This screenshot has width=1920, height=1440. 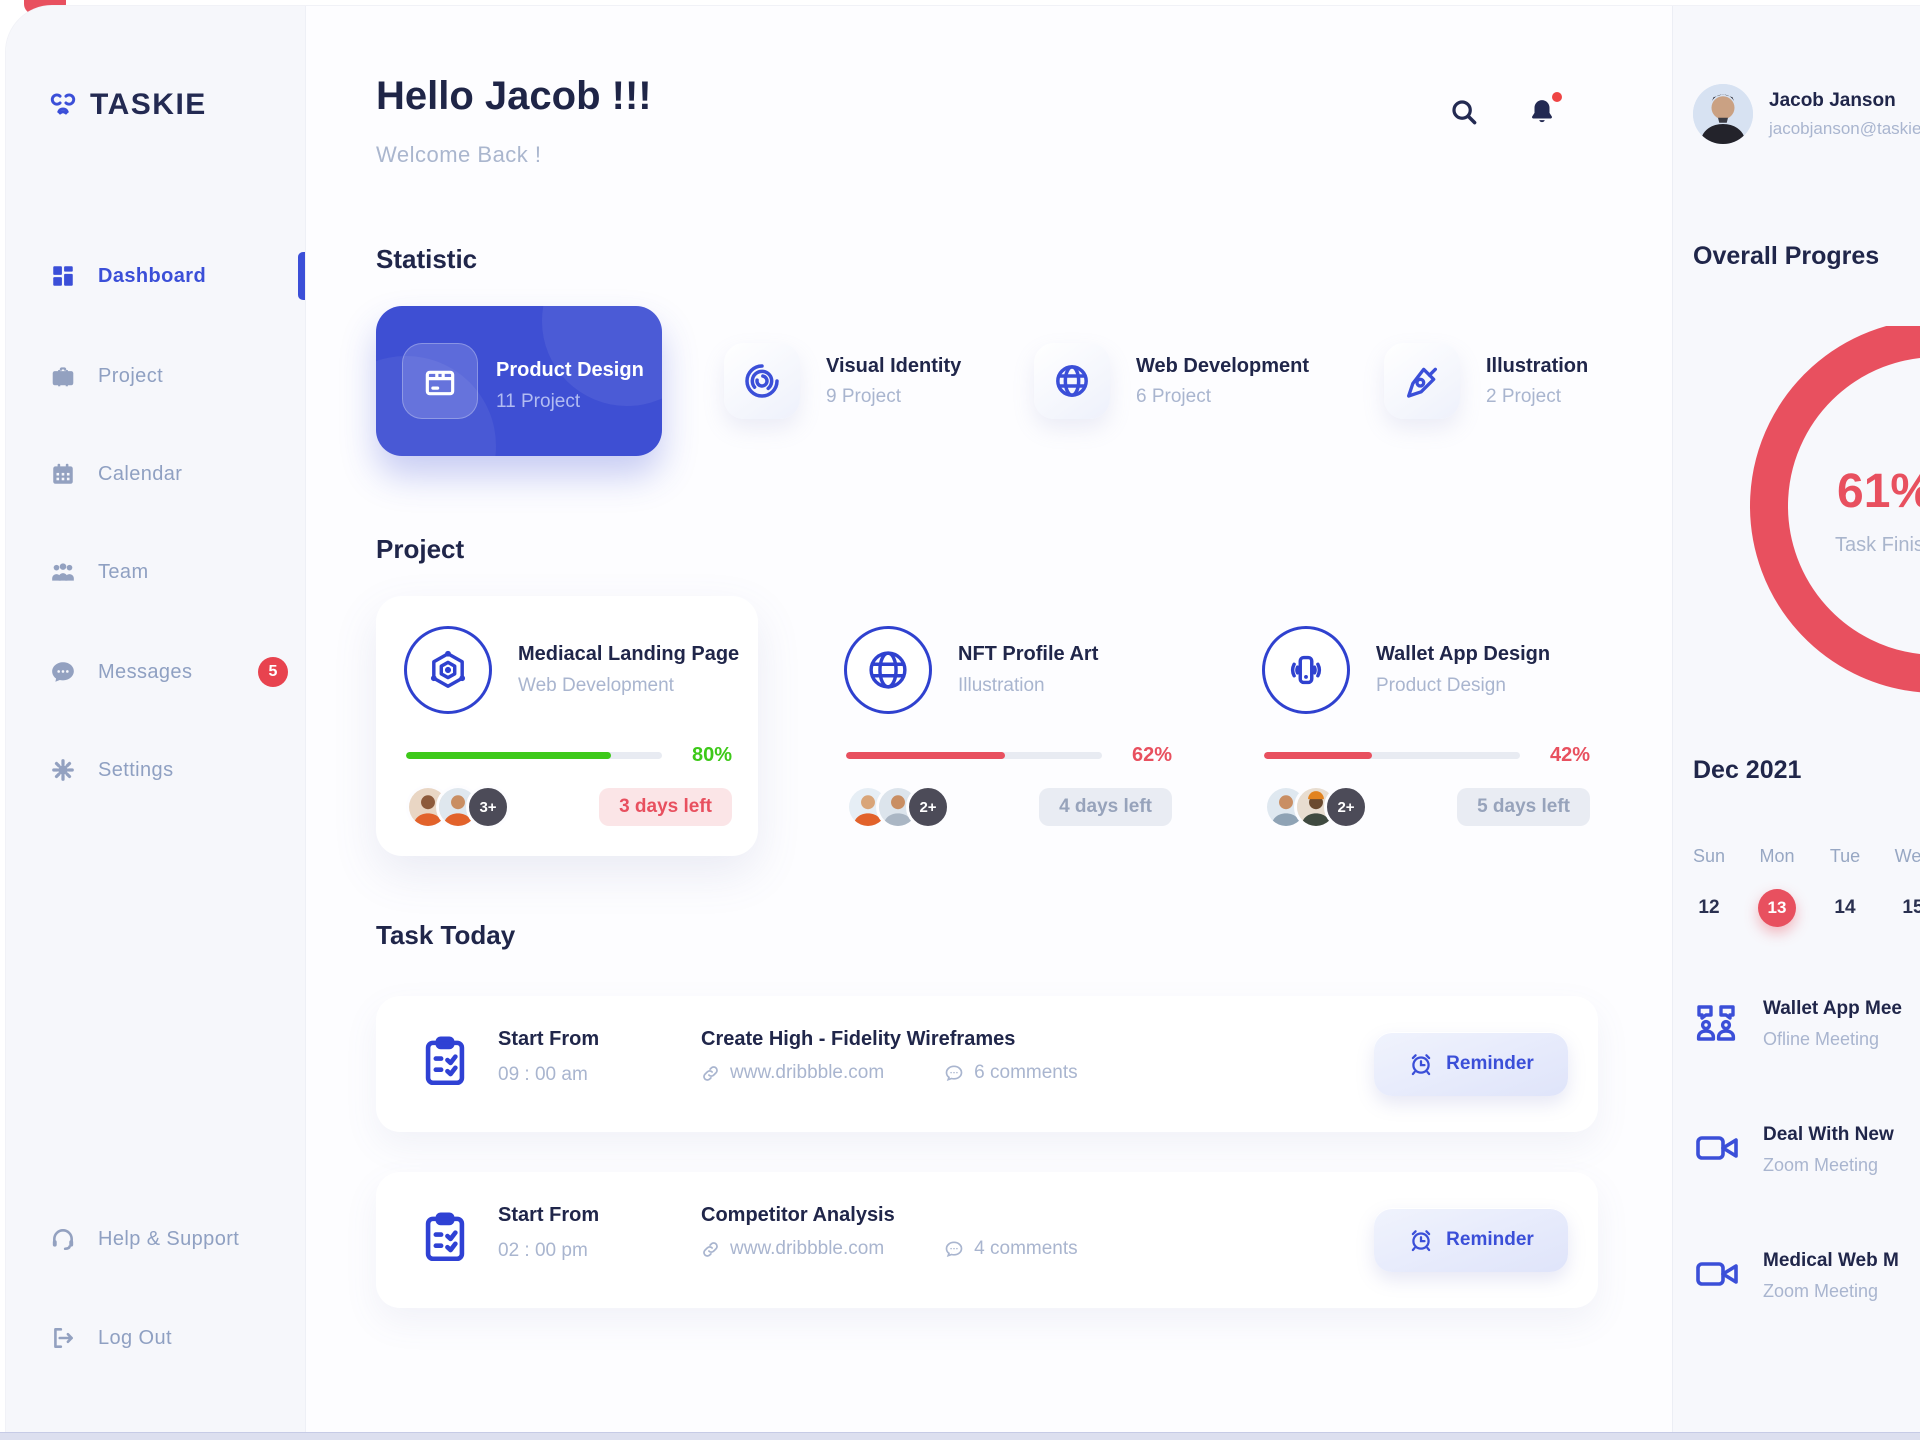 I want to click on sidebar-item-label: Settings, so click(x=136, y=769).